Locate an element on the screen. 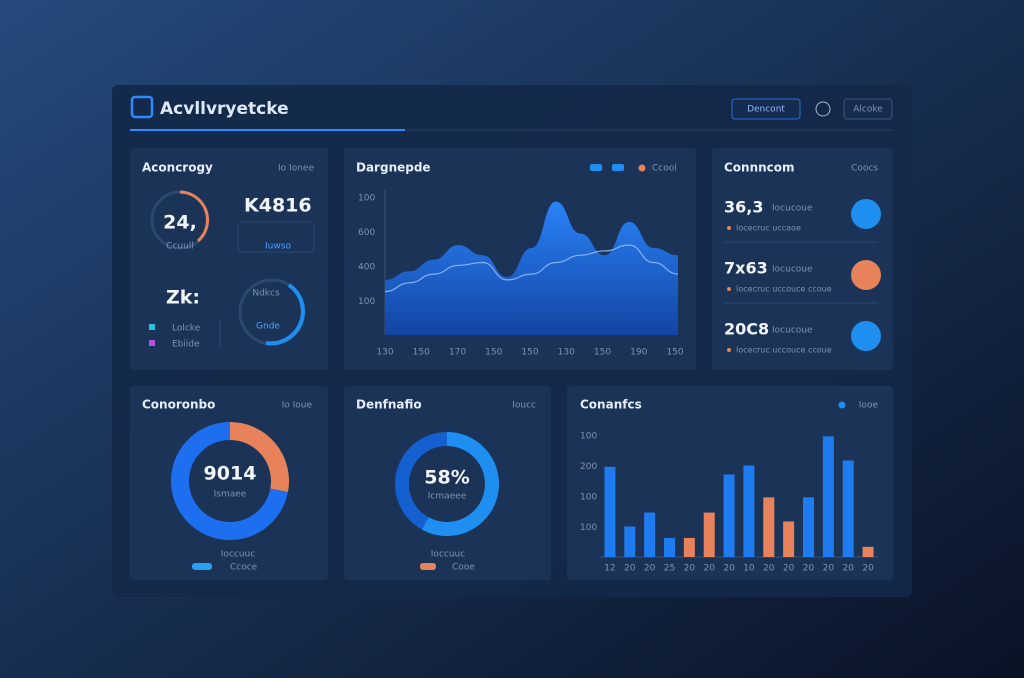 This screenshot has height=678, width=1024. card-meta: Io Ioue is located at coordinates (297, 406).